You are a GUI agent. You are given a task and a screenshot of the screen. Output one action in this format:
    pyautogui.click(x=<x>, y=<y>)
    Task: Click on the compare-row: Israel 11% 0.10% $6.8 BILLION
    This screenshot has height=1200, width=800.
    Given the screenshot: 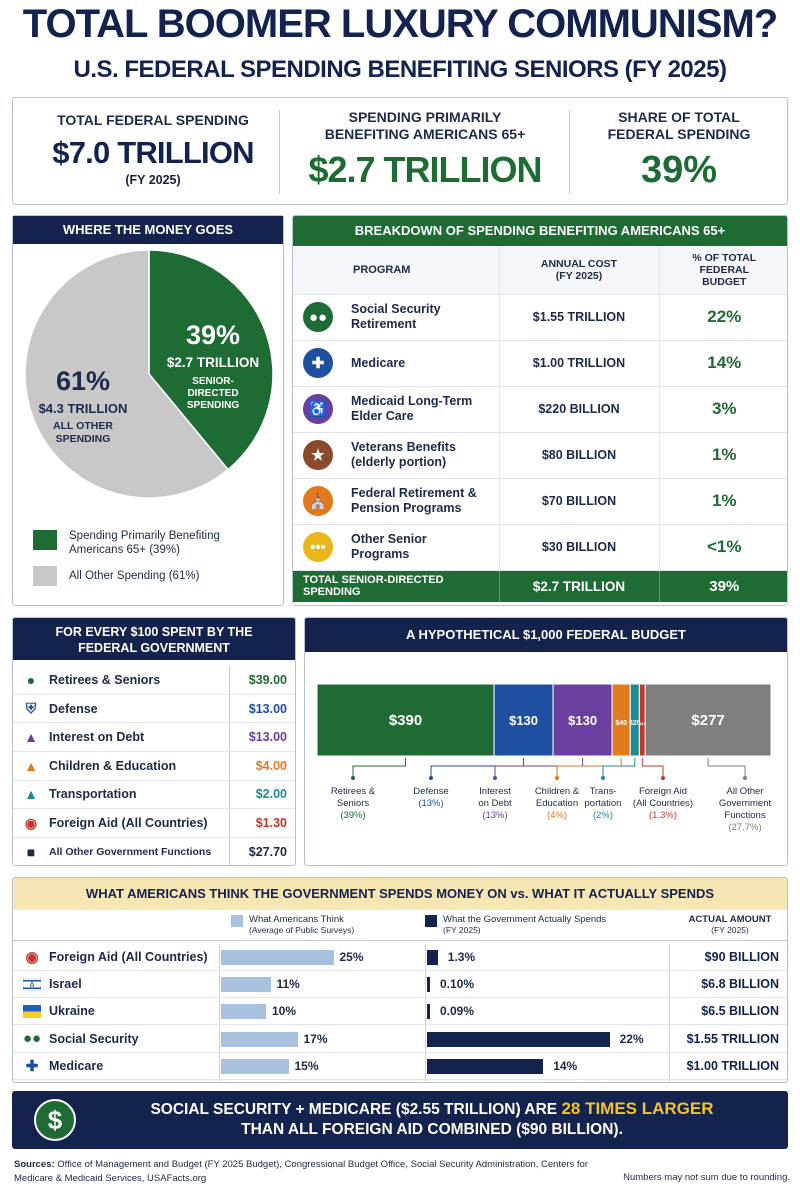 What is the action you would take?
    pyautogui.click(x=400, y=985)
    